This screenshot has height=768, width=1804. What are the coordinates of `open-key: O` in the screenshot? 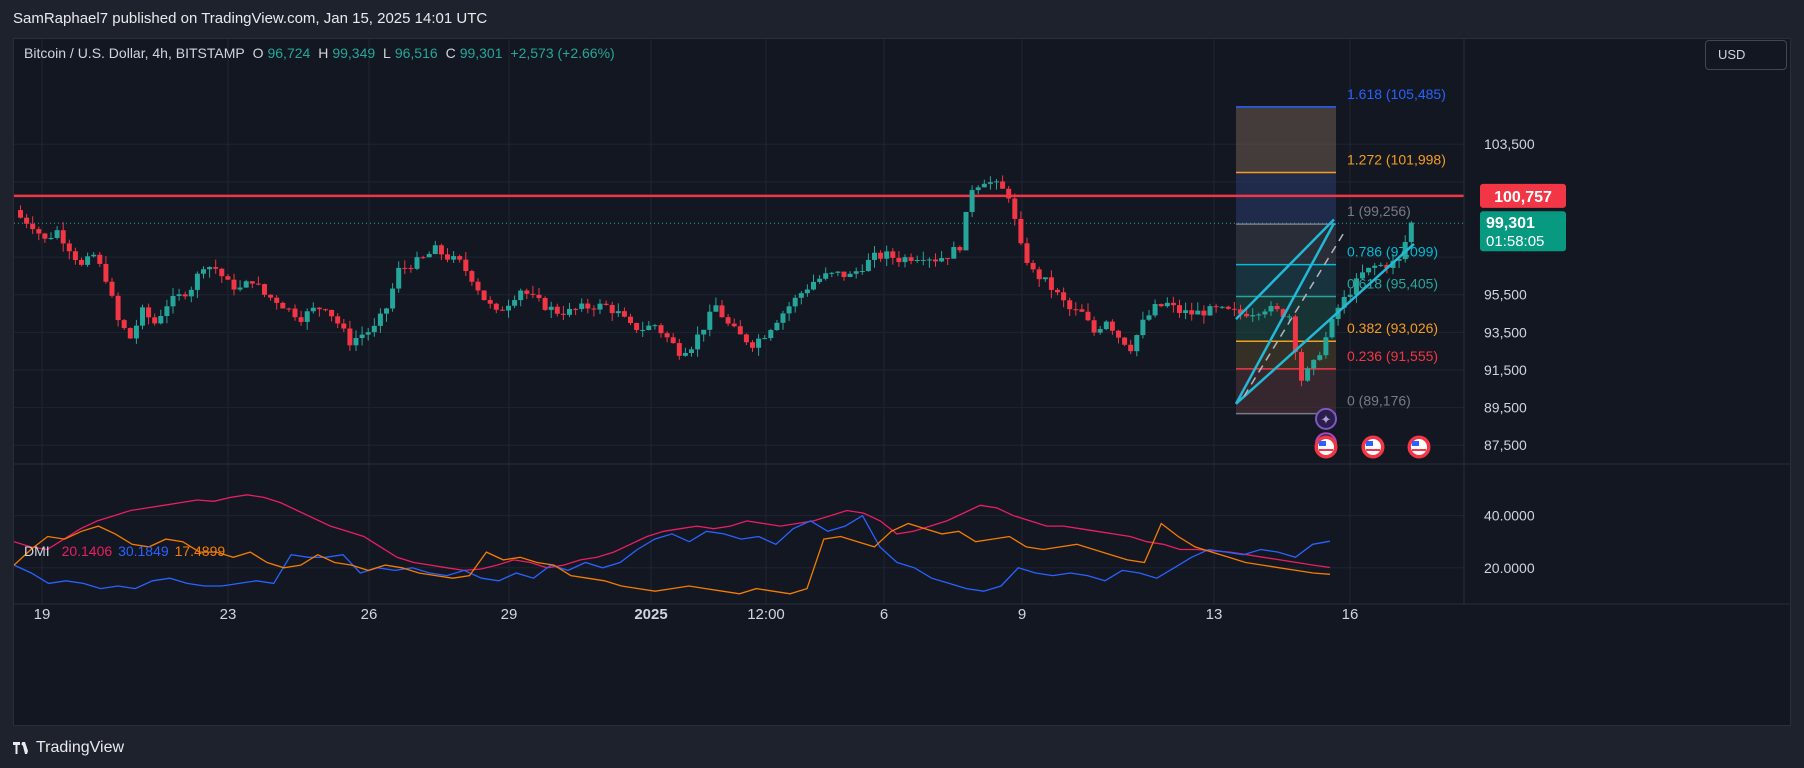 It's located at (258, 53).